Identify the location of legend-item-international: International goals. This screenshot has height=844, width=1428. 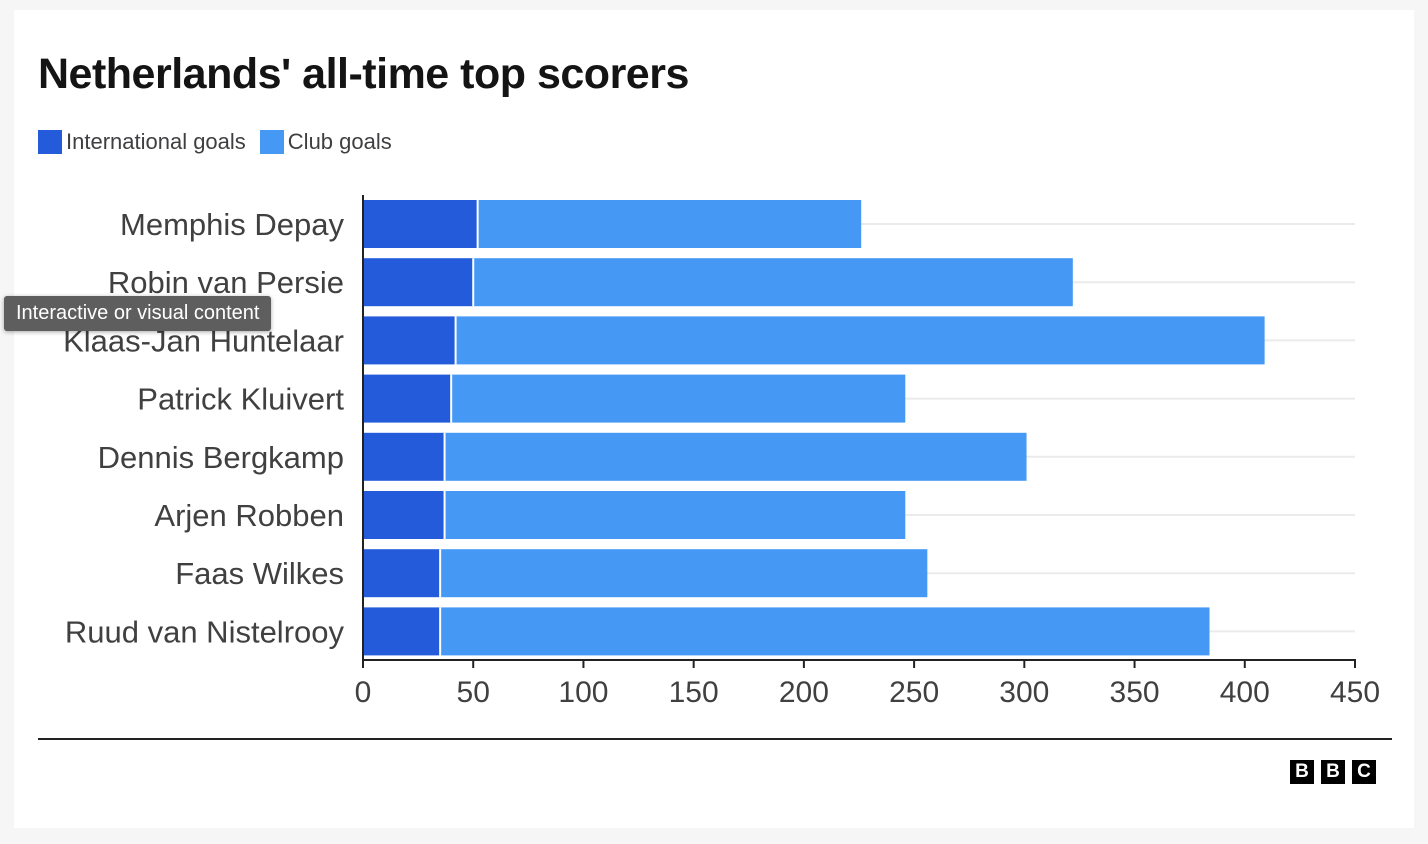
(142, 142).